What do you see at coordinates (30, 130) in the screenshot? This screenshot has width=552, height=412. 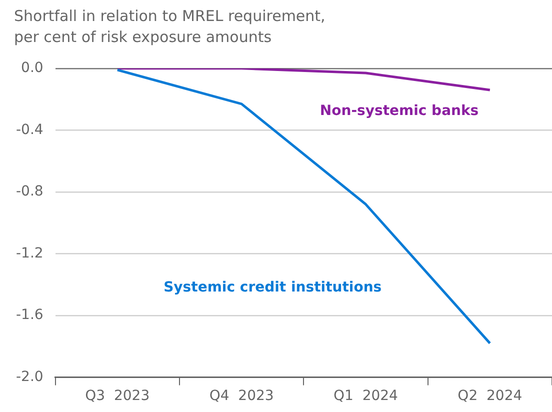 I see `y-tick-label: -0.4` at bounding box center [30, 130].